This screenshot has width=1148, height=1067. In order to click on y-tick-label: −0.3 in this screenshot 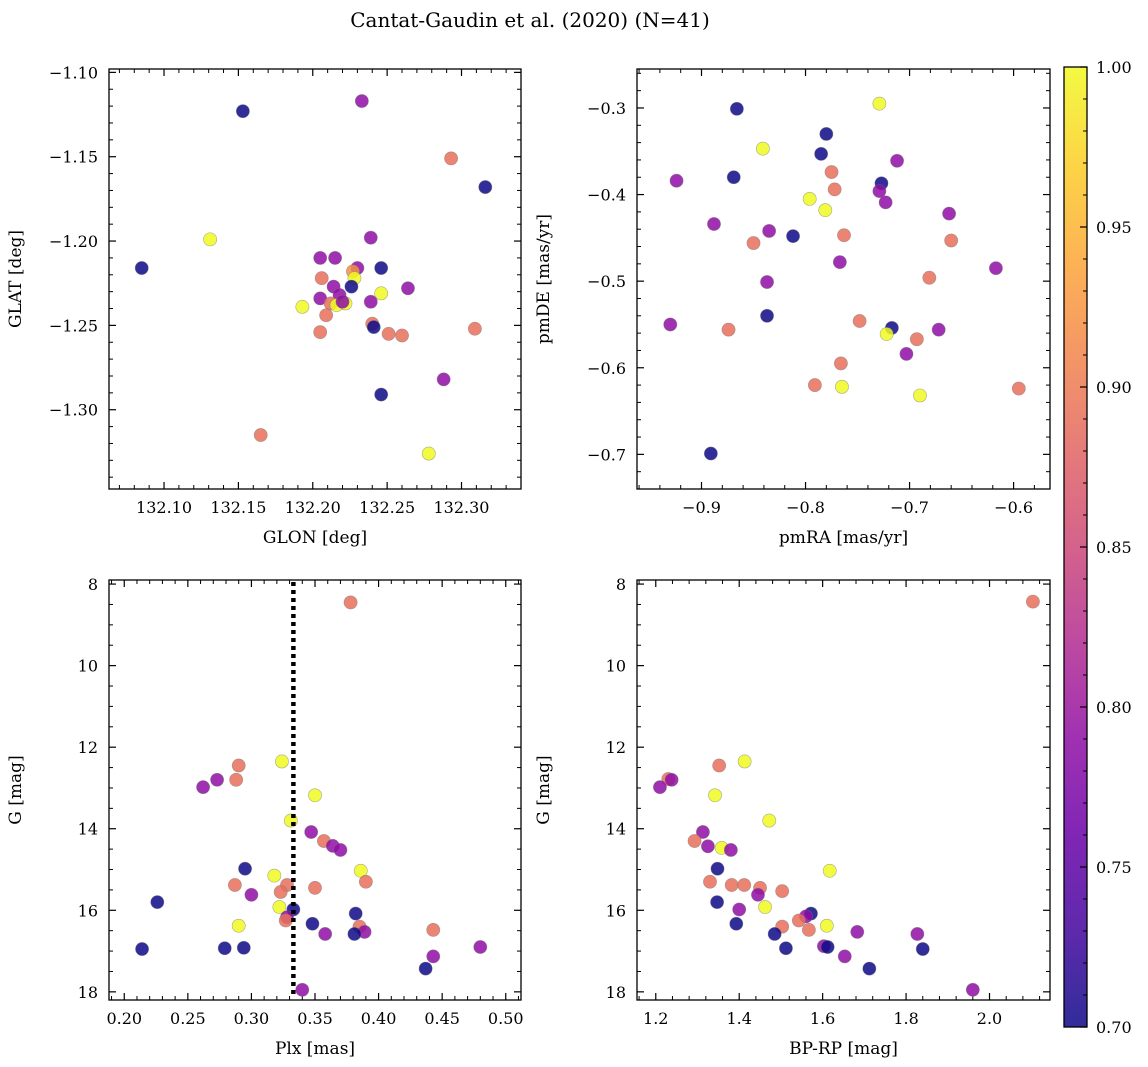, I will do `click(606, 108)`.